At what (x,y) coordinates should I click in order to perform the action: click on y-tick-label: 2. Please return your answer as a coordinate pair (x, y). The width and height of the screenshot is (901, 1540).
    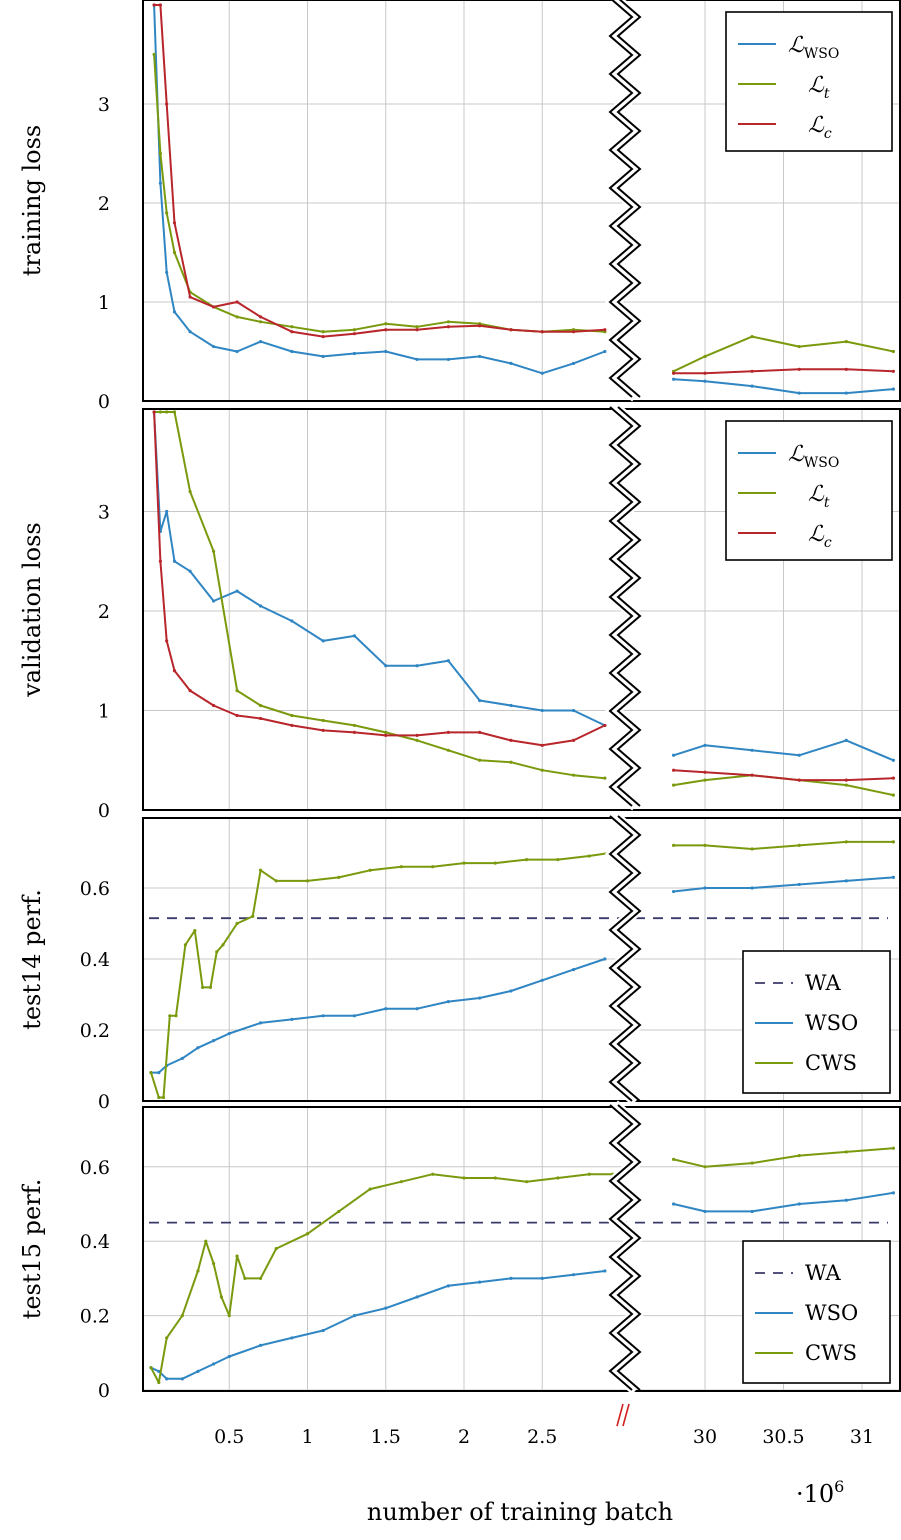
    Looking at the image, I should click on (104, 612).